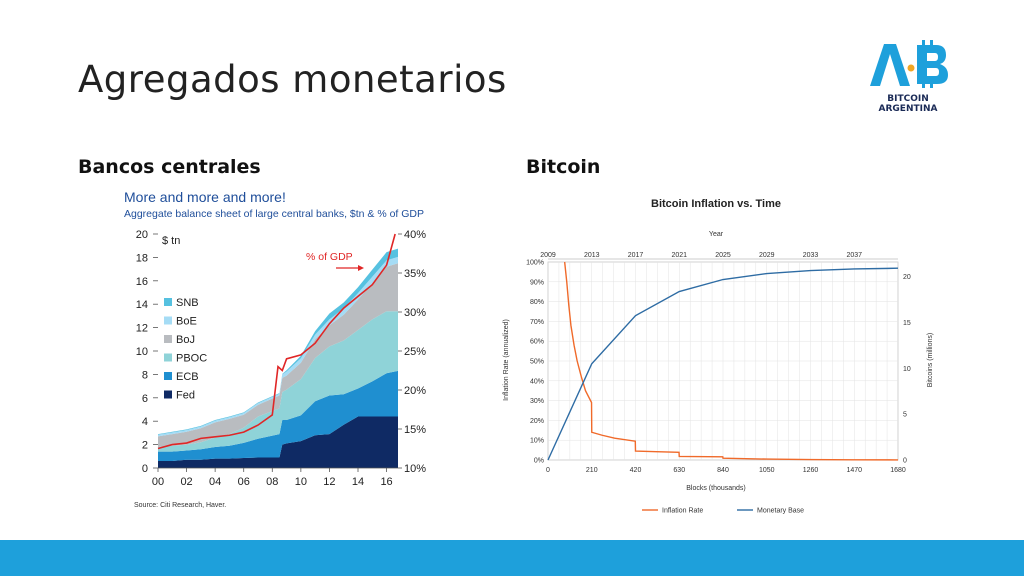 The width and height of the screenshot is (1024, 576). Describe the element at coordinates (168, 376) in the screenshot. I see `cb-legend-swatch-ecb` at that location.